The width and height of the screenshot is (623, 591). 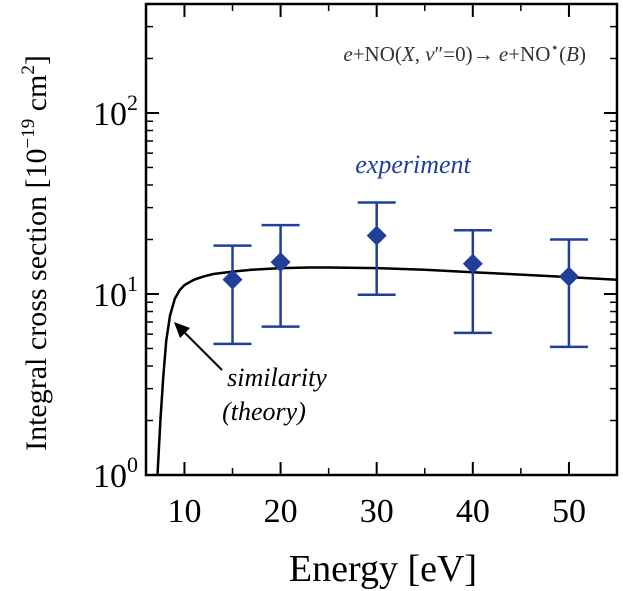 I want to click on theory-arrow-head, so click(x=182, y=330).